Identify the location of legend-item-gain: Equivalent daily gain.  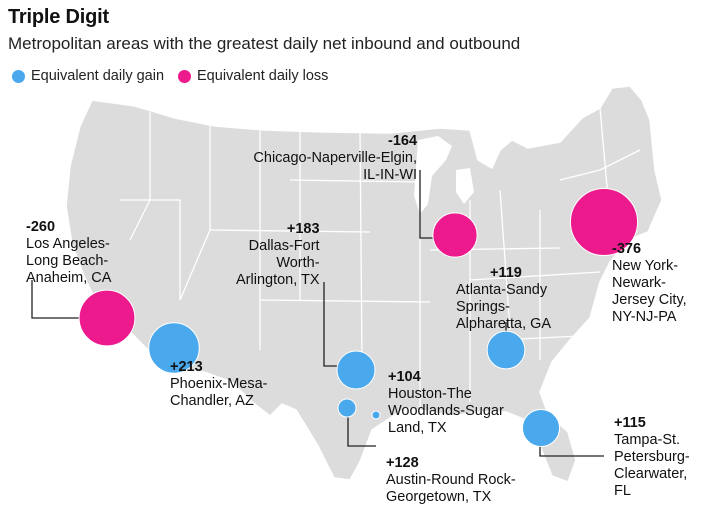
(88, 76).